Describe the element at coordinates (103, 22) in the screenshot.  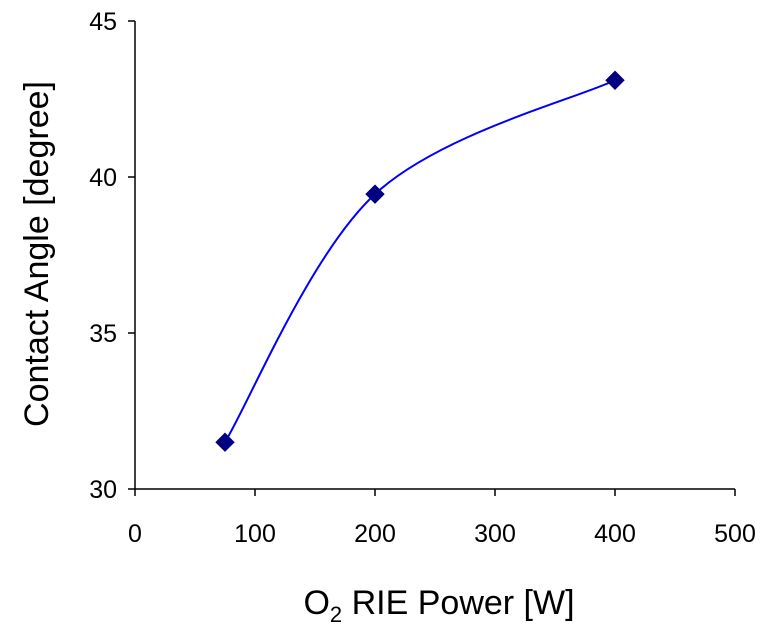
I see `y-tick-label: 45` at that location.